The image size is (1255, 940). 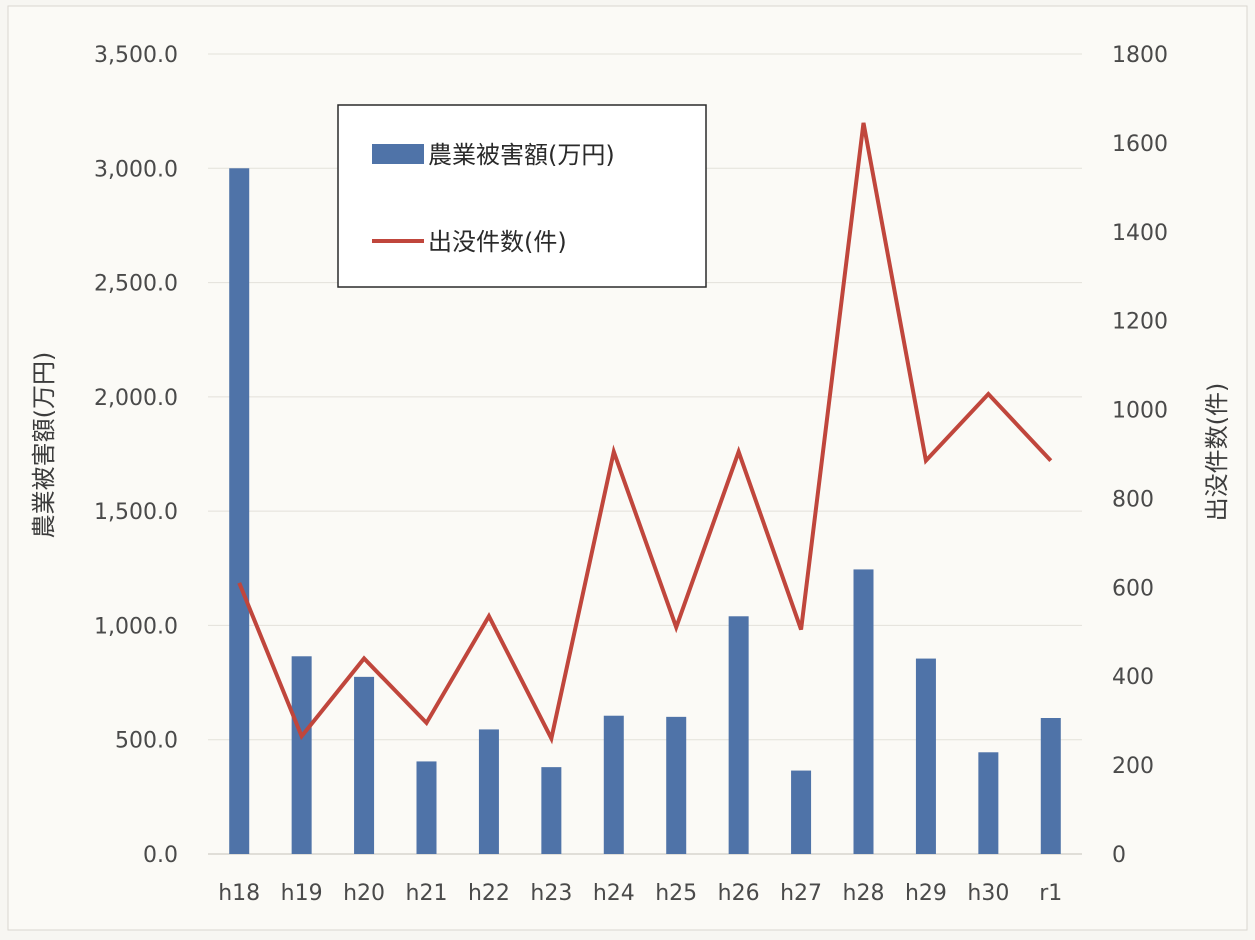 What do you see at coordinates (1140, 322) in the screenshot?
I see `right-axis-tick-label: 1200` at bounding box center [1140, 322].